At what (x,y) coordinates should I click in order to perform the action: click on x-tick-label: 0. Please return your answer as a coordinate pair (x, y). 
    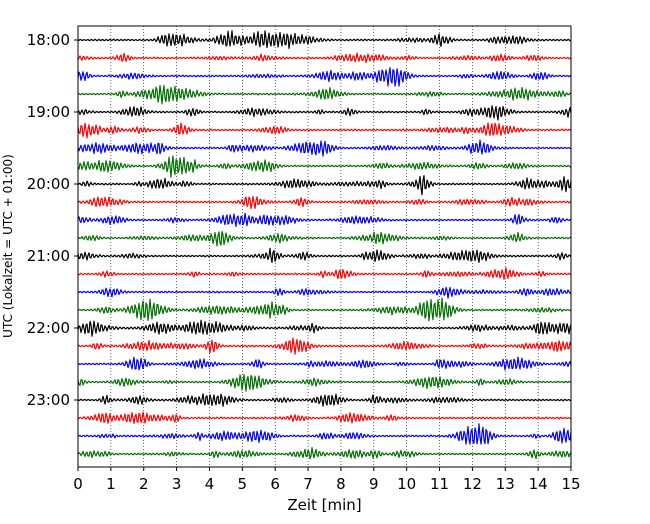
    Looking at the image, I should click on (78, 484).